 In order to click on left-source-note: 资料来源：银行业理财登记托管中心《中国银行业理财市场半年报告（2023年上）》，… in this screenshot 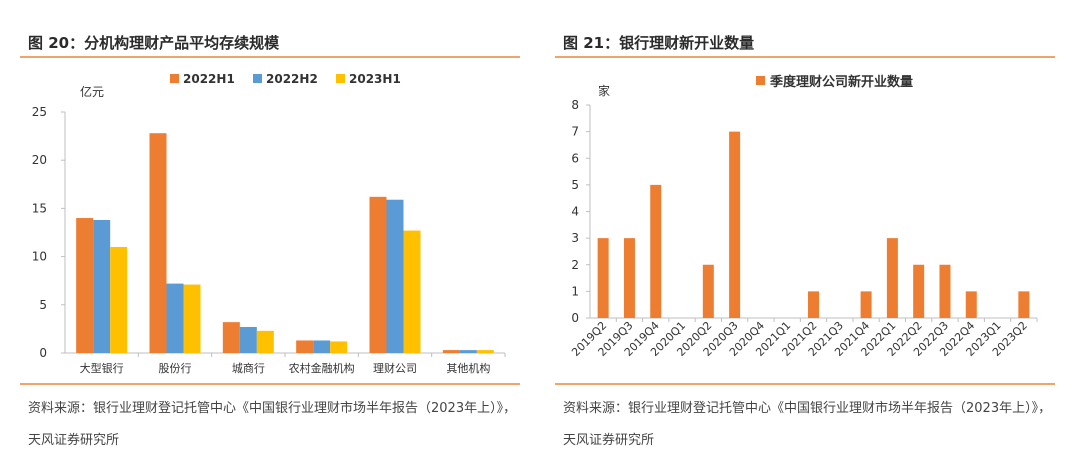, I will do `click(272, 424)`.